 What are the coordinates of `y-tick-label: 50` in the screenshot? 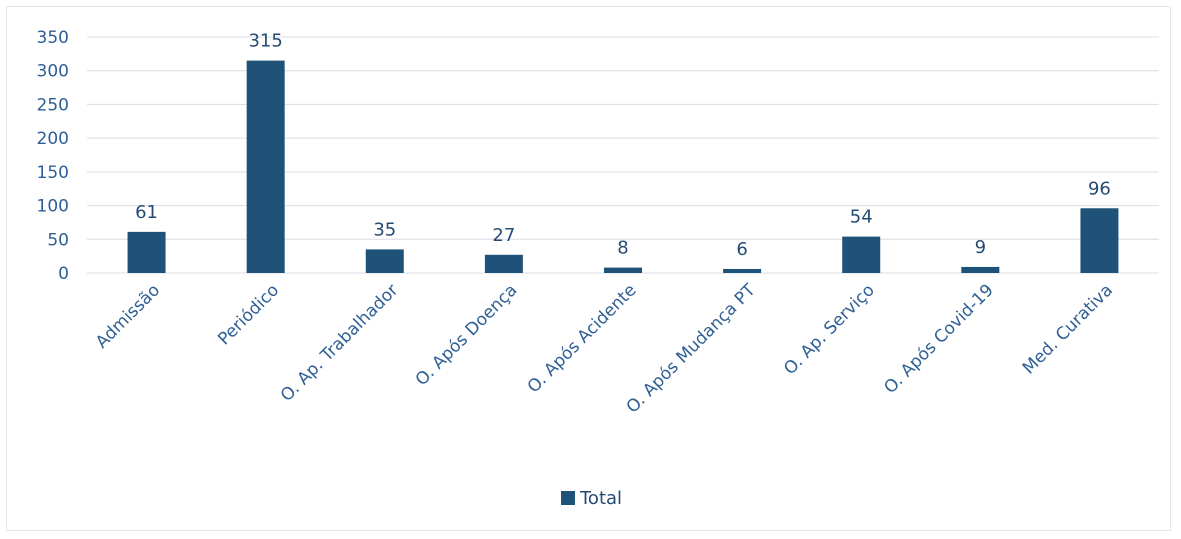 It's located at (58, 240).